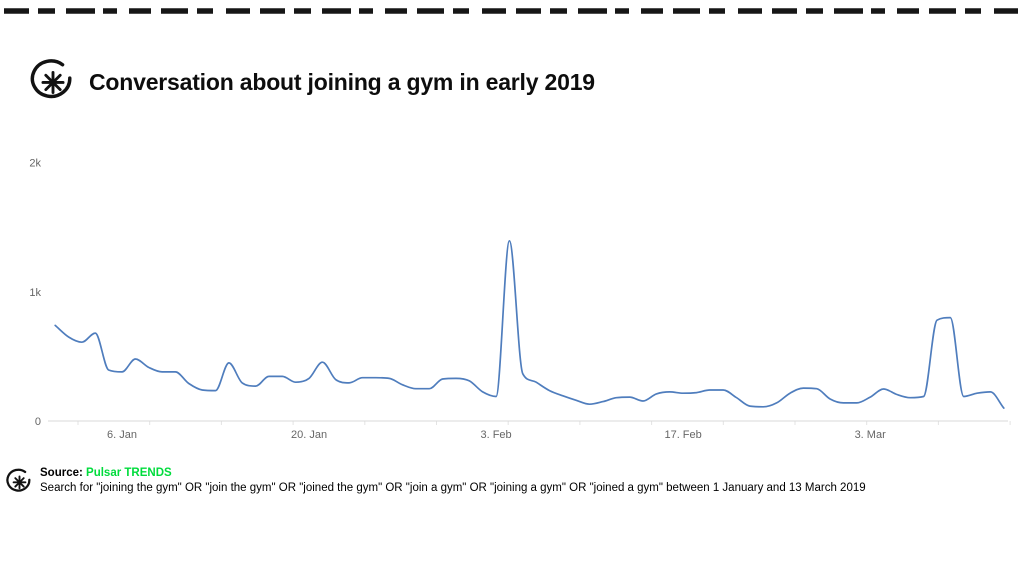  I want to click on brand-header, so click(53, 81).